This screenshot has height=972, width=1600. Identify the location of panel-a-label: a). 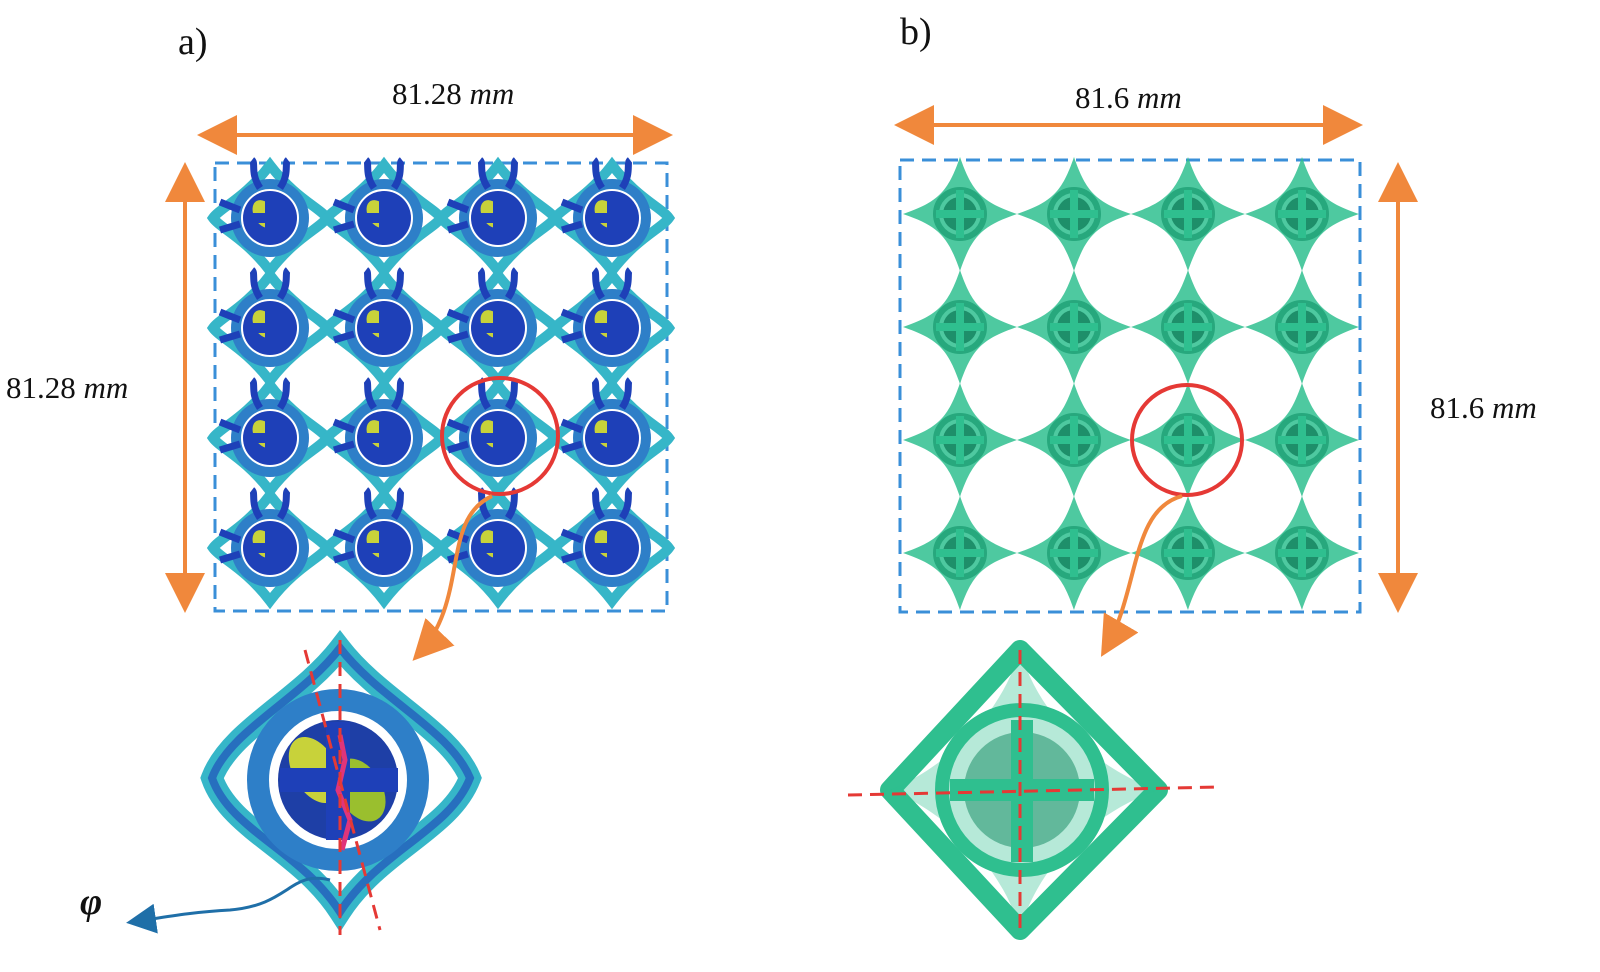
(193, 42).